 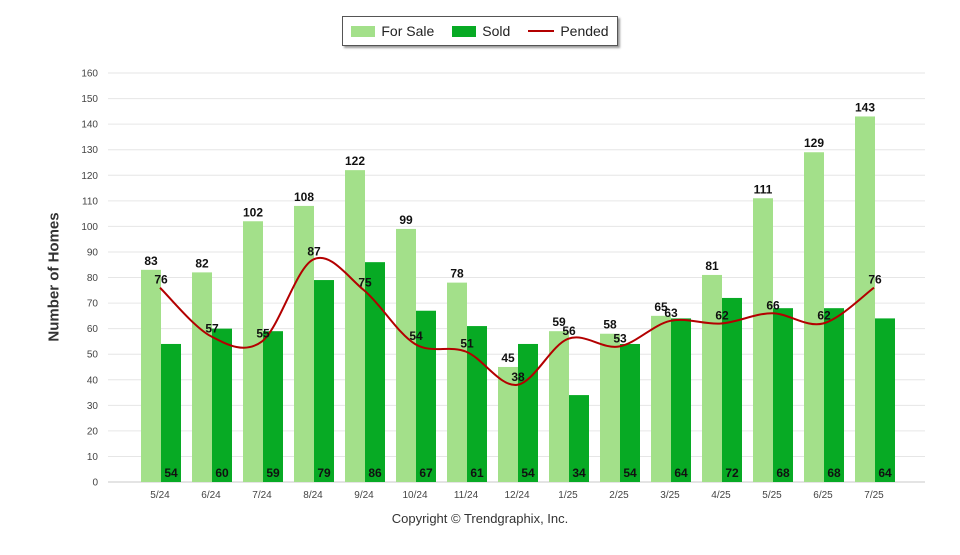 What do you see at coordinates (619, 495) in the screenshot?
I see `x-tick-label: 2/25` at bounding box center [619, 495].